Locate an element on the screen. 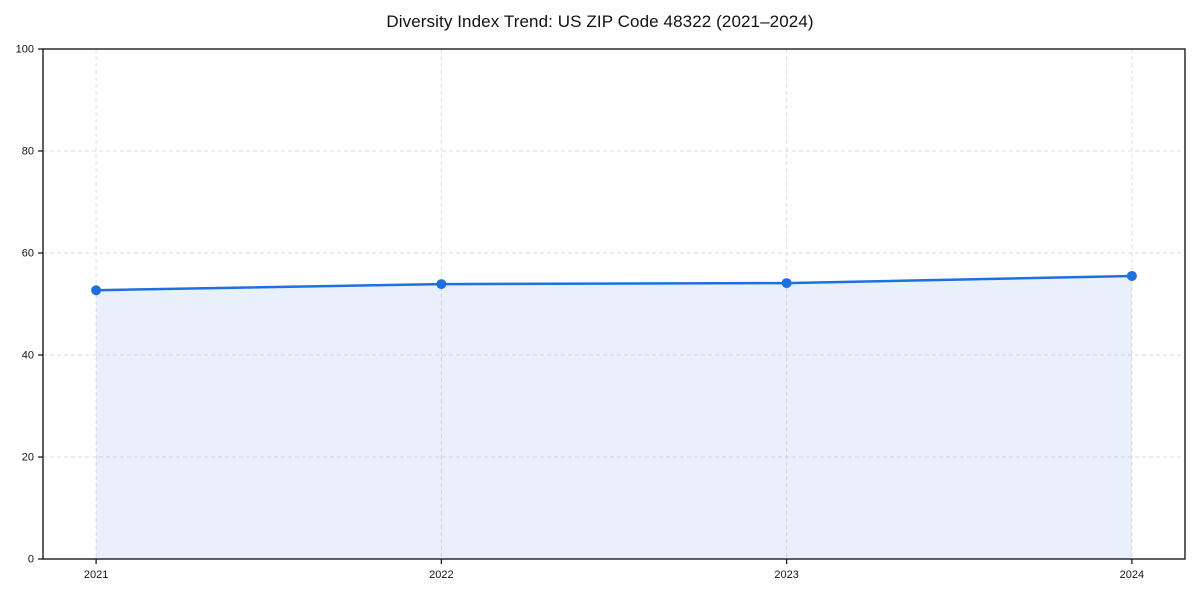 This screenshot has height=600, width=1200. data-point-2024 is located at coordinates (1131, 275).